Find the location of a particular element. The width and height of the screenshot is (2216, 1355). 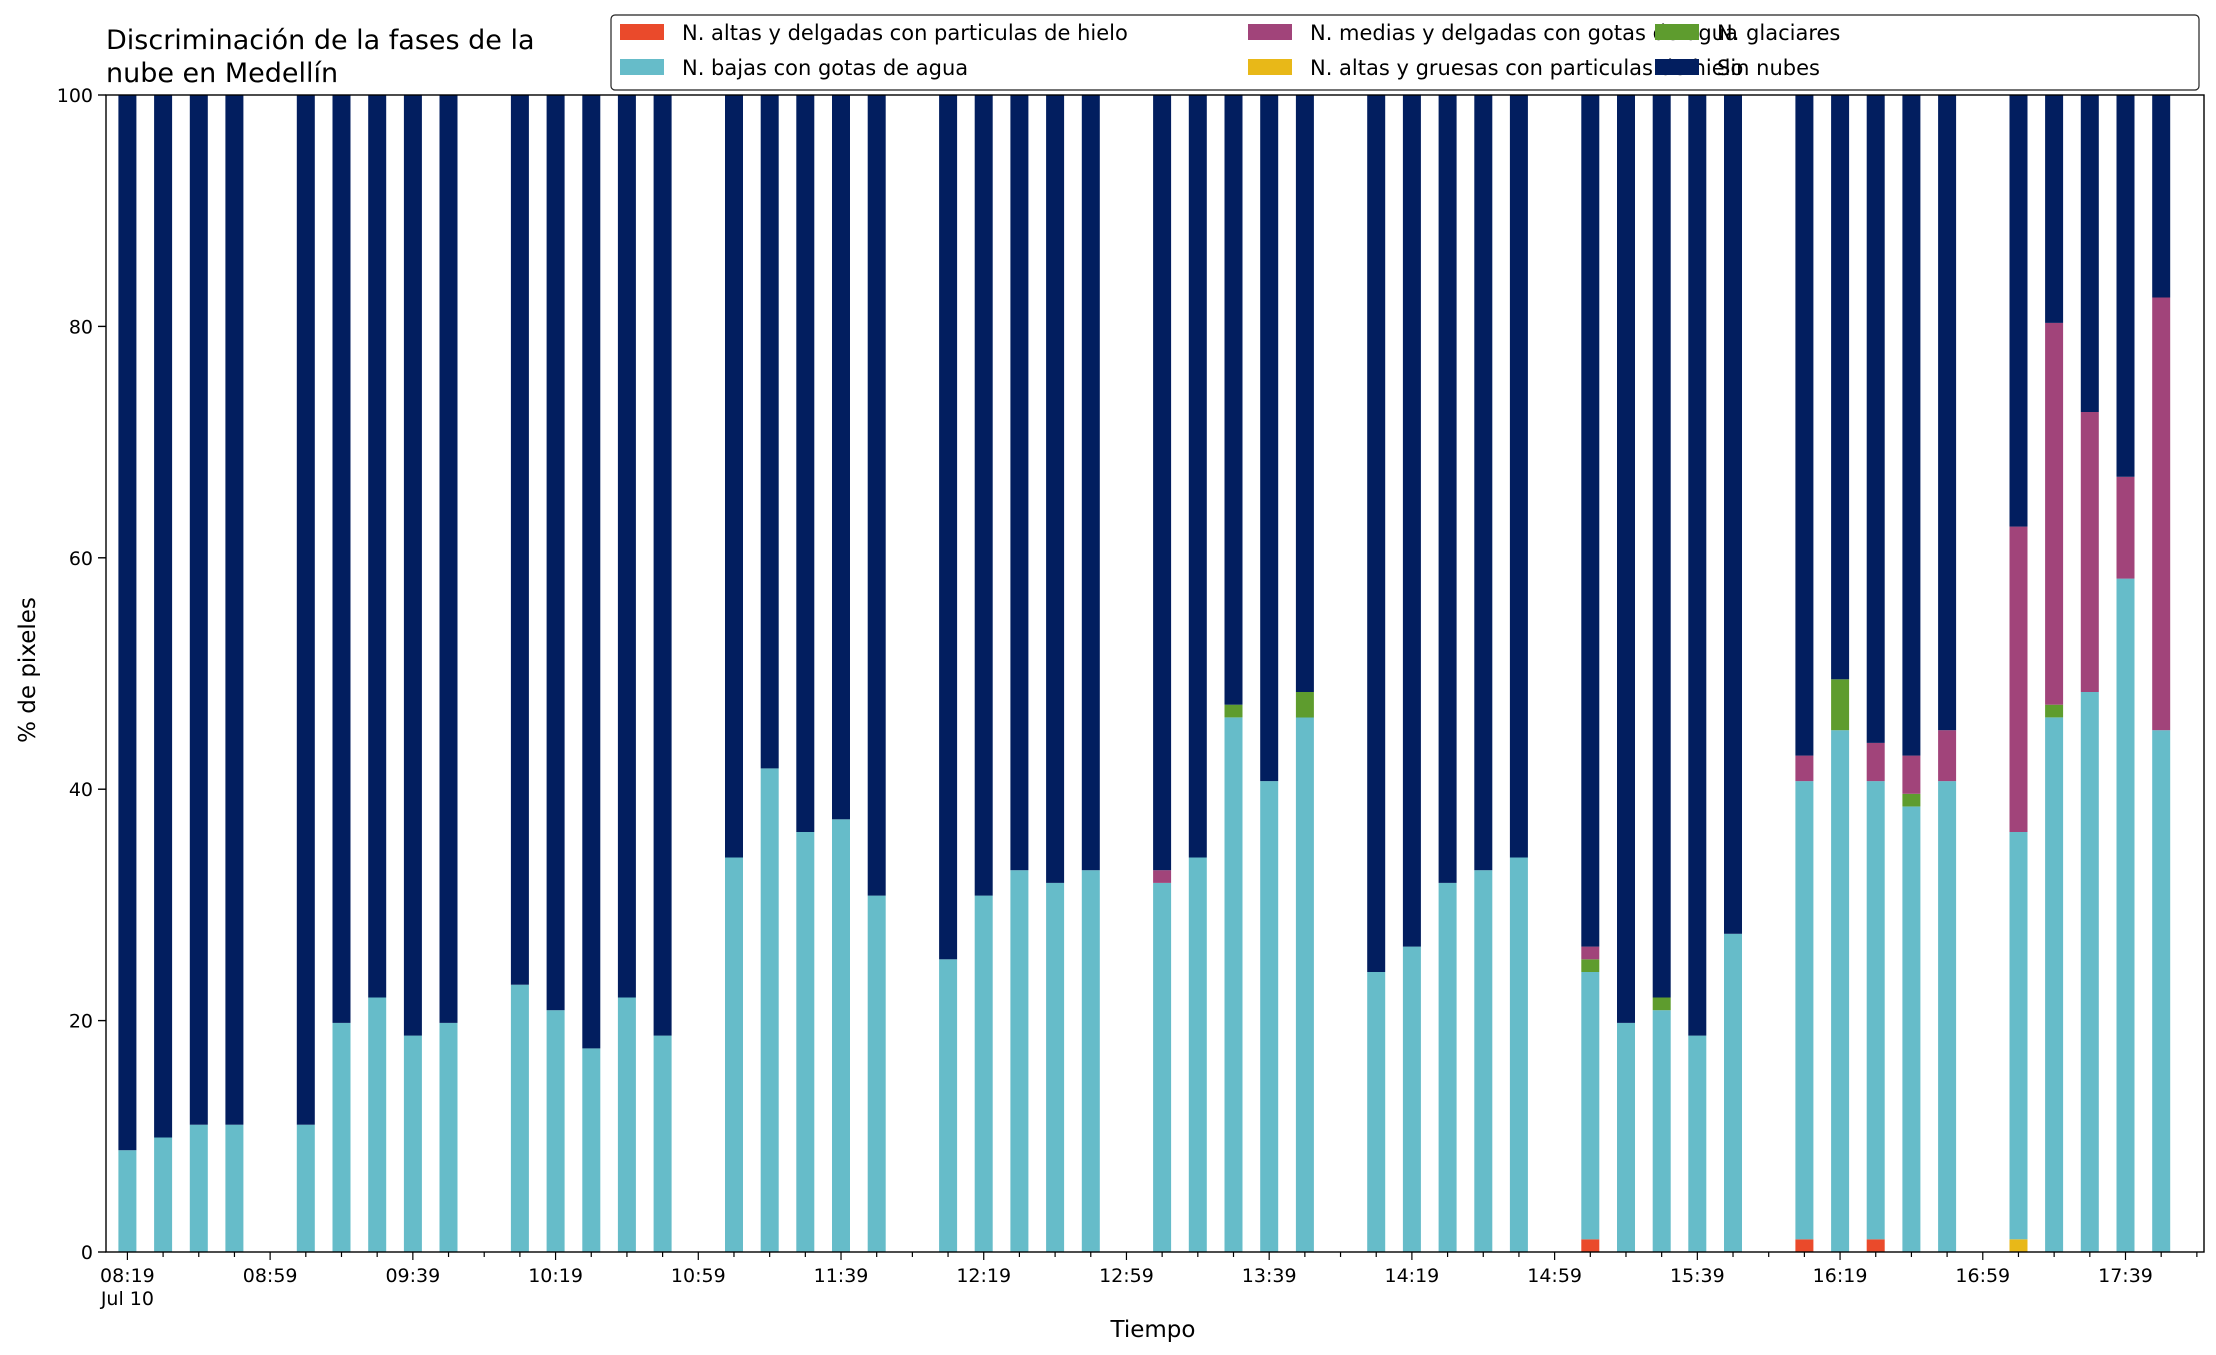

x-tick-label-0859: 08:59 is located at coordinates (270, 1276).